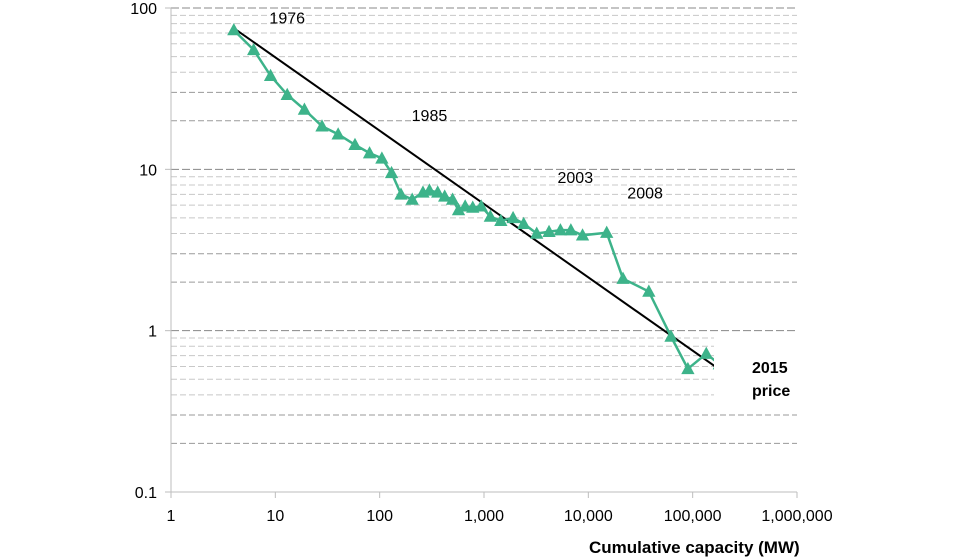 The height and width of the screenshot is (557, 960). I want to click on price-label-background, so click(776, 369).